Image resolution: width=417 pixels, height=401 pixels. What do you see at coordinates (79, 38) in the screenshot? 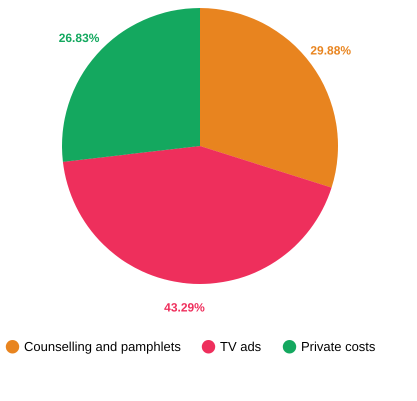
I see `data-label: 26.83%` at bounding box center [79, 38].